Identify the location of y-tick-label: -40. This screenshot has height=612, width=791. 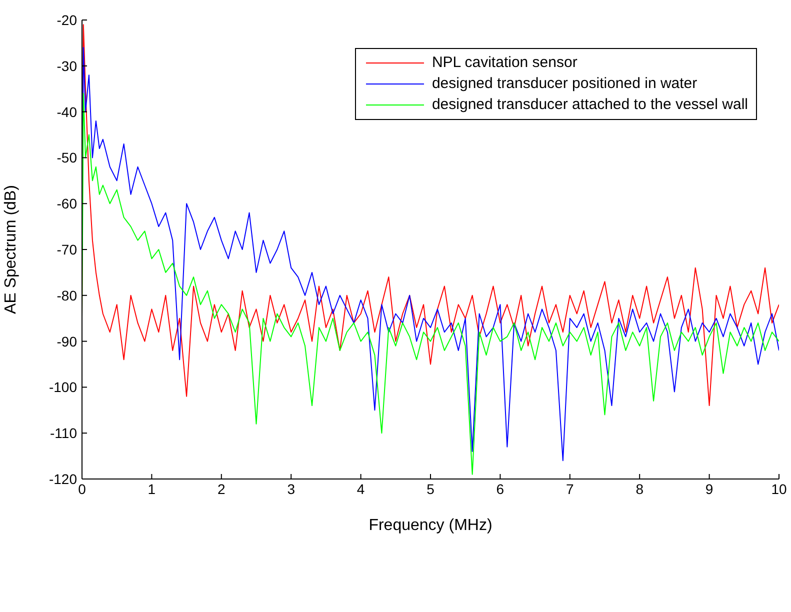
(67, 112).